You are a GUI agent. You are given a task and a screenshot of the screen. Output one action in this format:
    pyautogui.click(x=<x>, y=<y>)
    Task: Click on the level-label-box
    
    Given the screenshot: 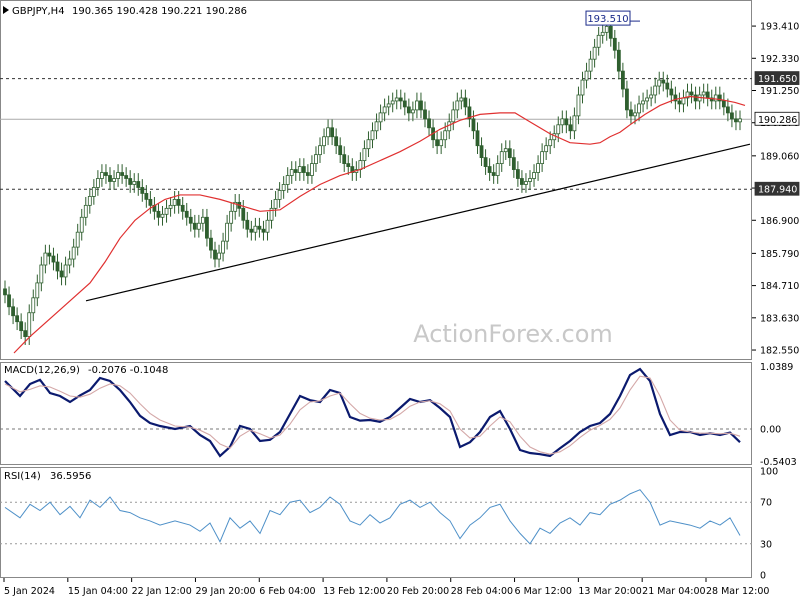 What is the action you would take?
    pyautogui.click(x=777, y=118)
    